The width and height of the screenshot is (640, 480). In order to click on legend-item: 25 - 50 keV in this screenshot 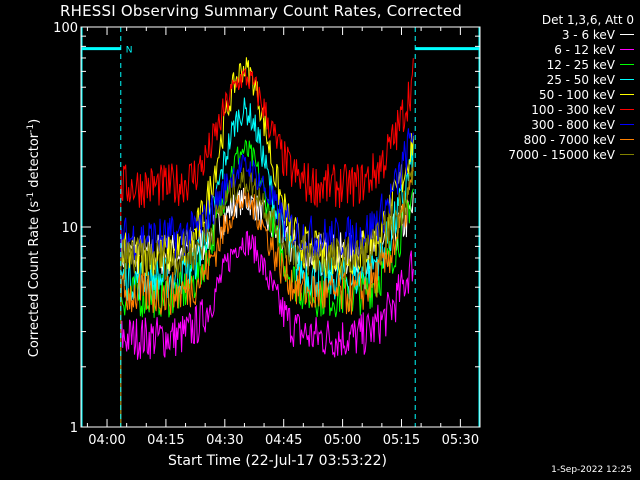, I will do `click(555, 79)`.